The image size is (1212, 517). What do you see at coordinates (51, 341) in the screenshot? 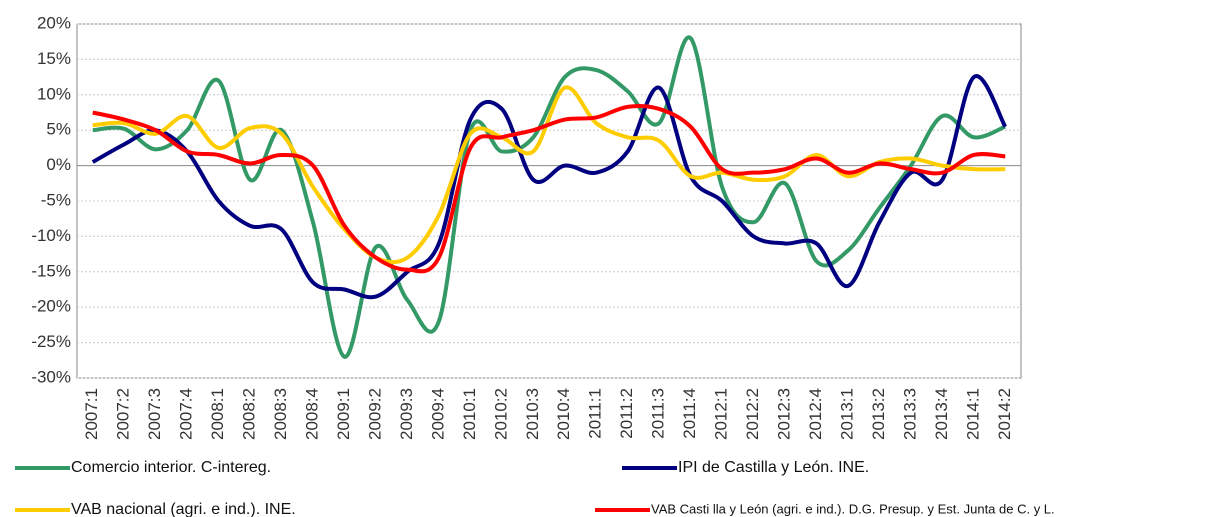
I see `y-tick-label: -25%` at bounding box center [51, 341].